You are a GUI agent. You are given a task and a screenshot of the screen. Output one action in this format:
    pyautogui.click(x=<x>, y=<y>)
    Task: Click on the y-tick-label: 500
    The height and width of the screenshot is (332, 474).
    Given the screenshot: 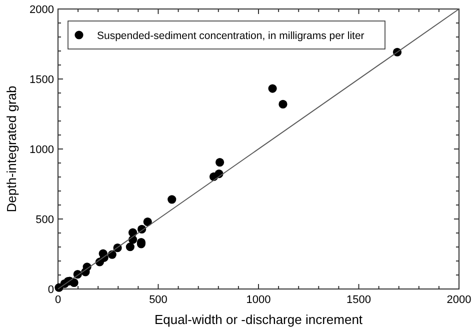 What is the action you would take?
    pyautogui.click(x=45, y=220)
    